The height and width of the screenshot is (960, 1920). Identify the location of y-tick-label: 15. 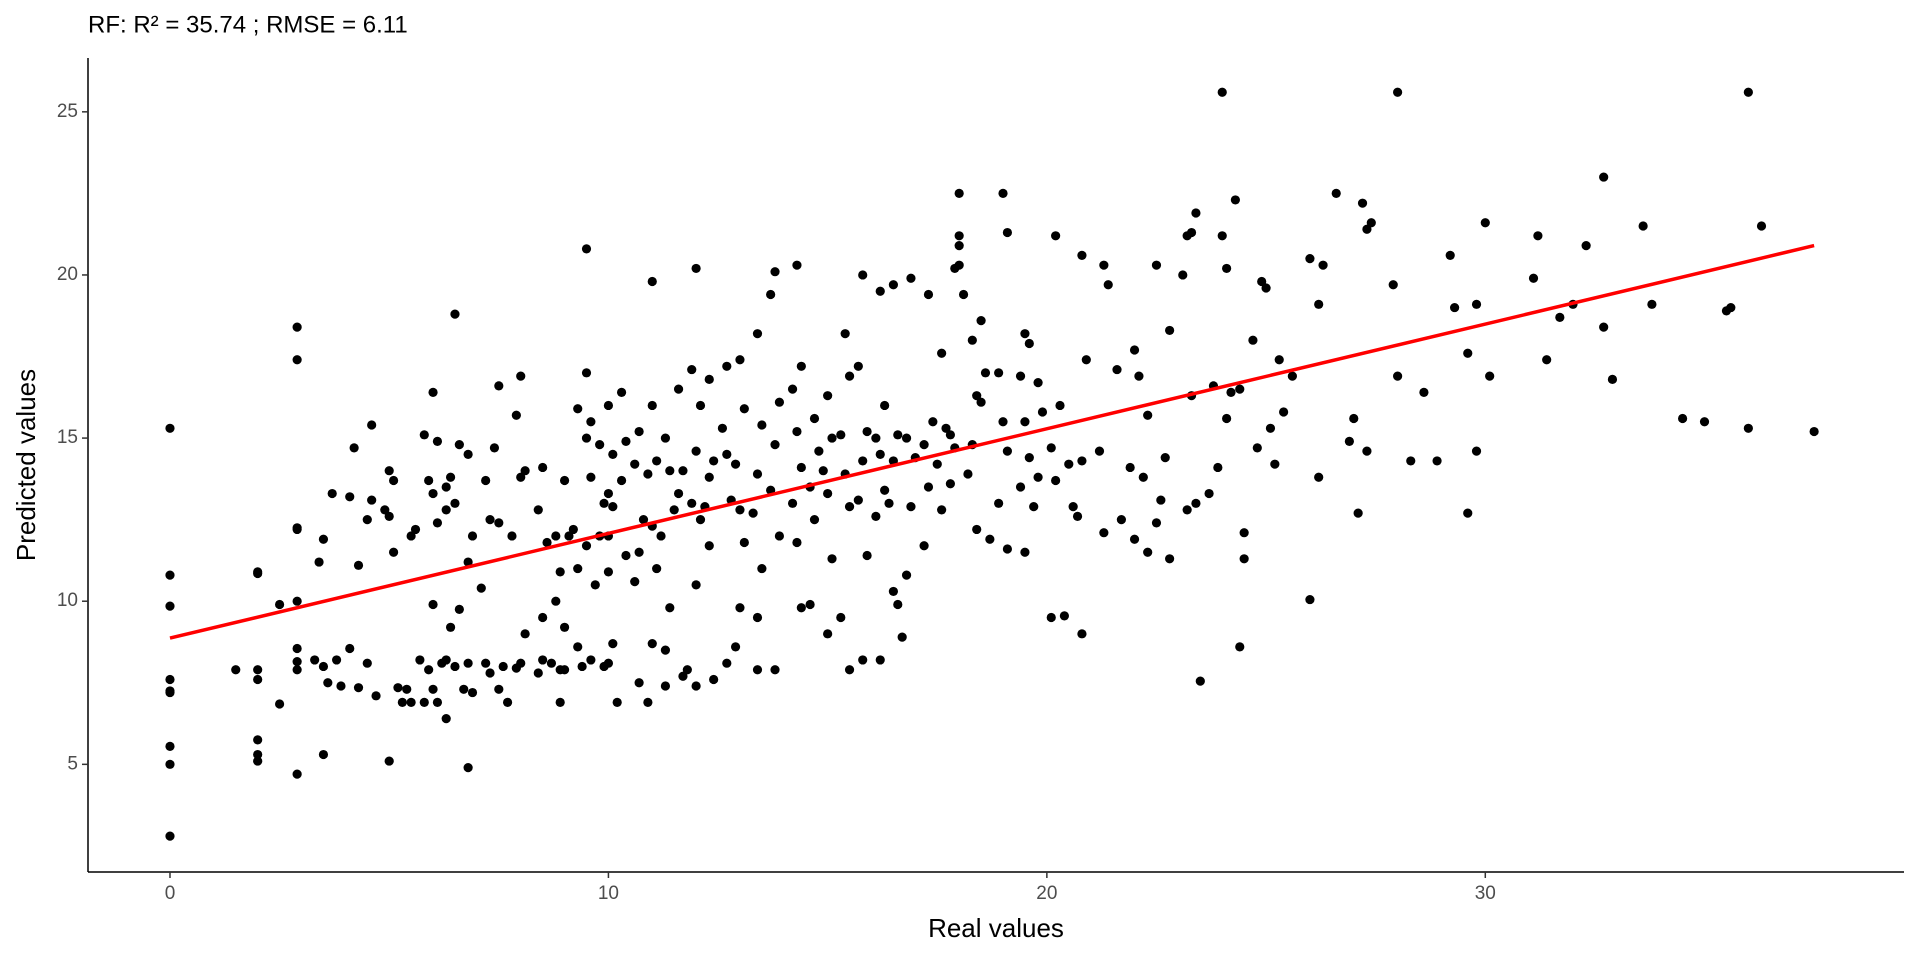
(67, 437).